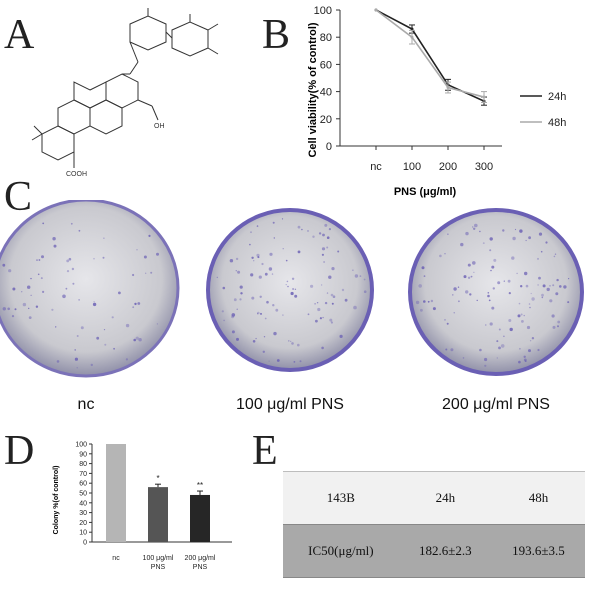 This screenshot has height=593, width=590. I want to click on panel-letter-e: E, so click(265, 451).